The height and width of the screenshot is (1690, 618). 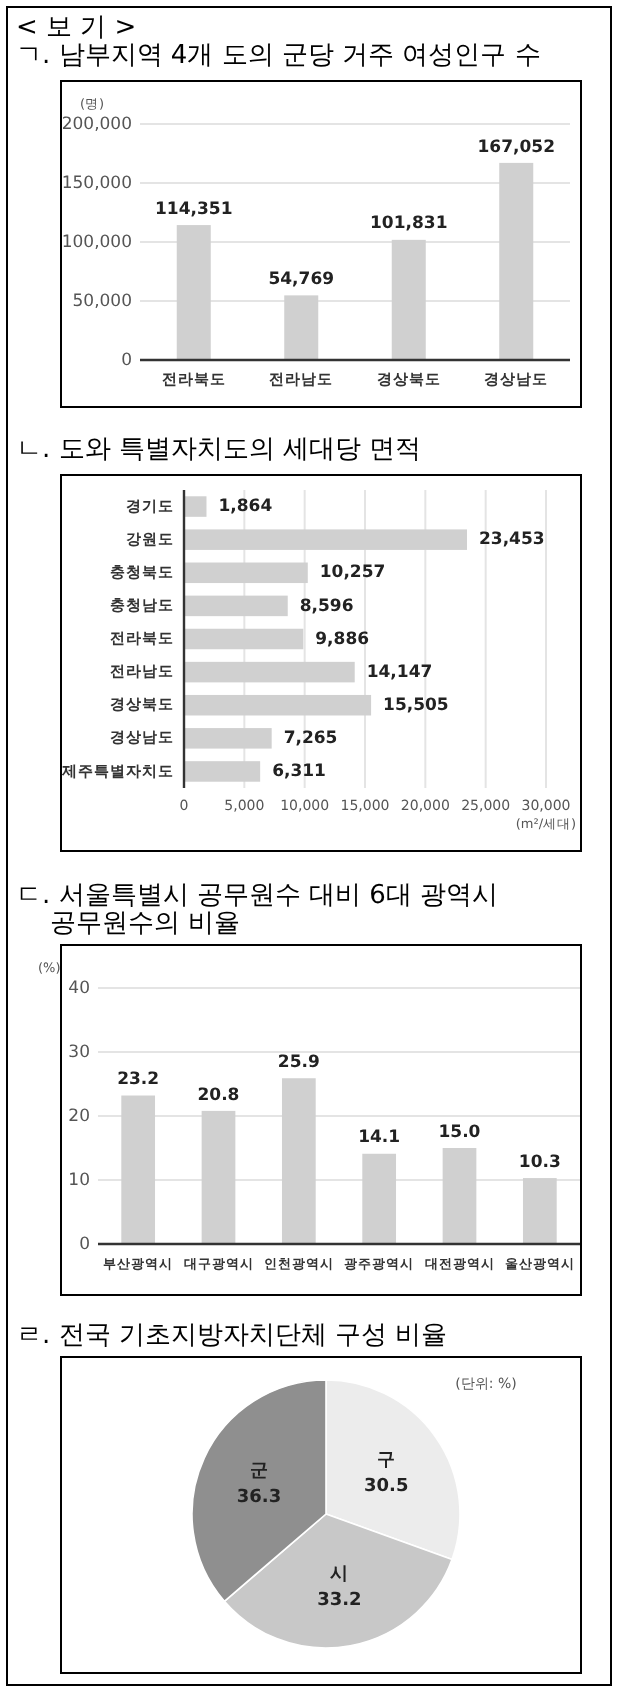 I want to click on chart-title: ㄱ. 남부지역 4개 도의 군당 거주 여성인구 수, so click(x=278, y=56).